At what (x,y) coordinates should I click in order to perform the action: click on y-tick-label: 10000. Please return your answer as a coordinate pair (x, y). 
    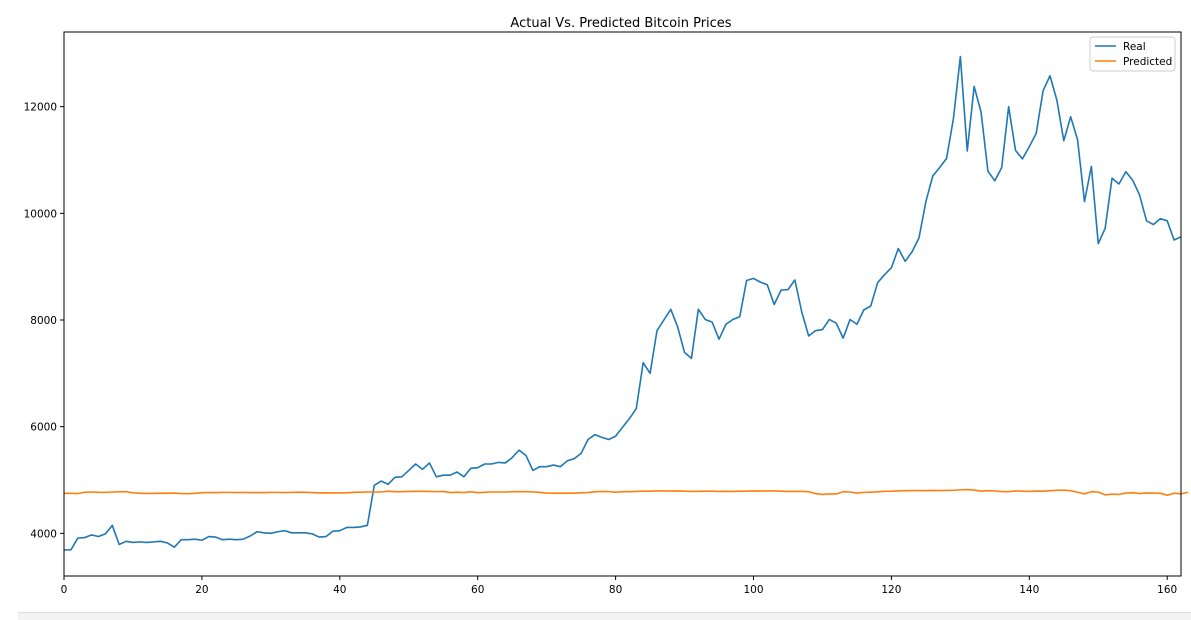
    Looking at the image, I should click on (40, 214).